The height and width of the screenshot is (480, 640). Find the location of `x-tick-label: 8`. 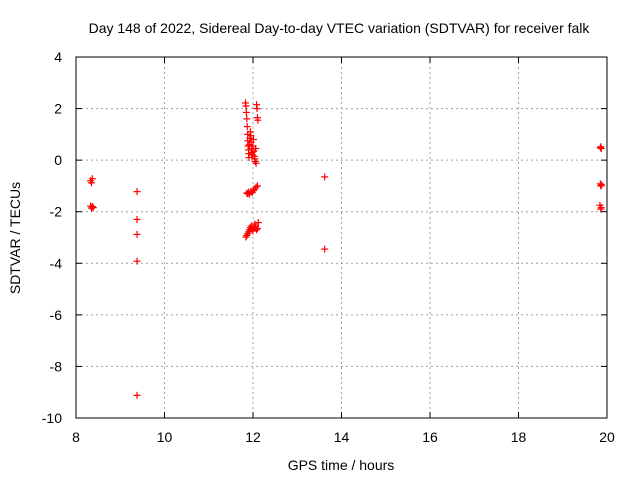

x-tick-label: 8 is located at coordinates (76, 437).